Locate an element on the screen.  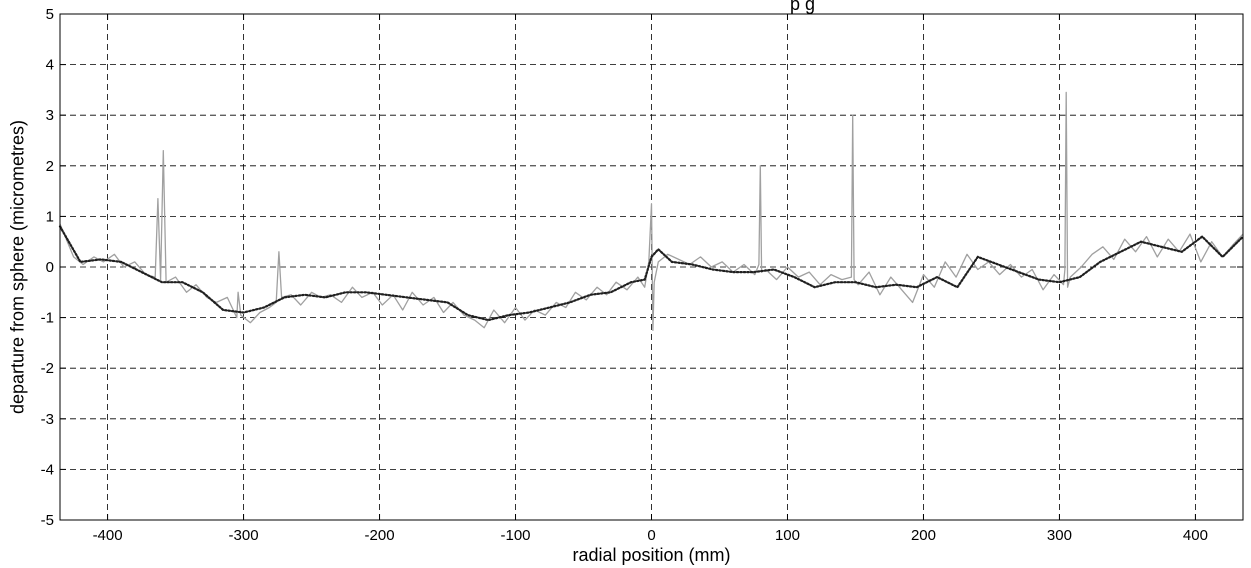
x-tick-label: 300 is located at coordinates (1059, 535).